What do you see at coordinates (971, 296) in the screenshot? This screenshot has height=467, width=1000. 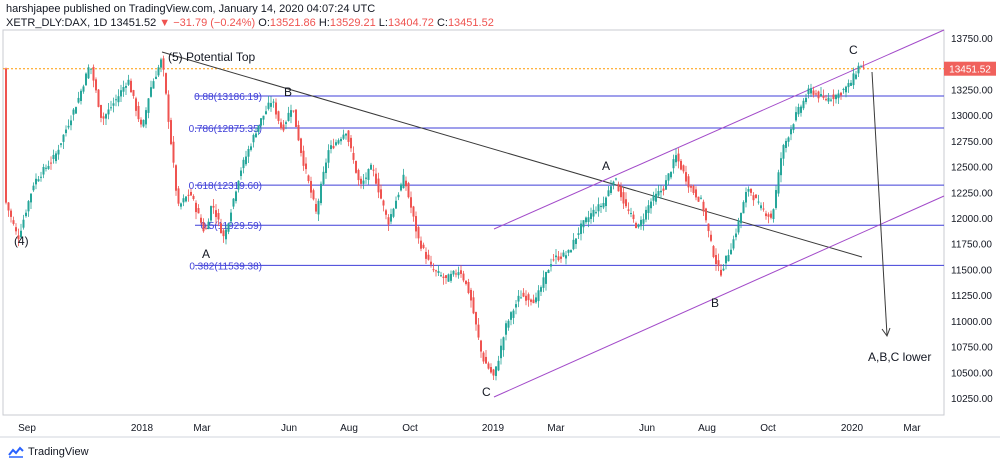 I see `y-tick-label: 11250.00` at bounding box center [971, 296].